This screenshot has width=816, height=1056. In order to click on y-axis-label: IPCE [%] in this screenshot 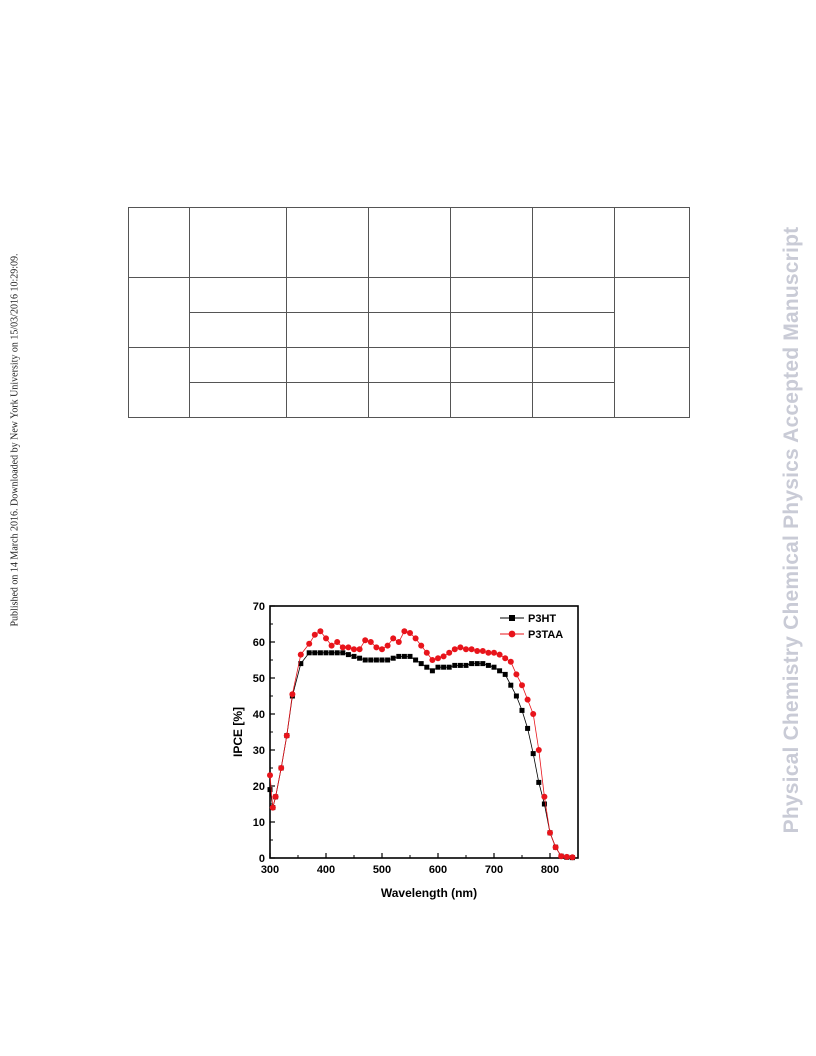, I will do `click(238, 732)`.